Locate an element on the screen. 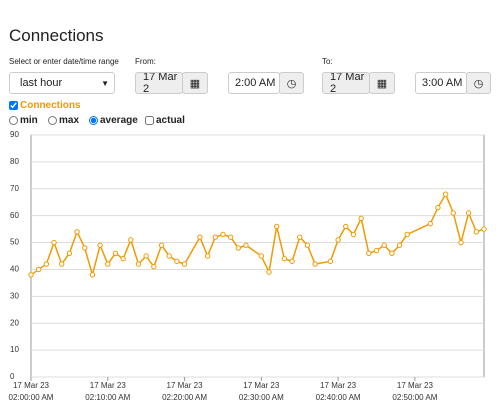  option-actual: actual is located at coordinates (165, 120).